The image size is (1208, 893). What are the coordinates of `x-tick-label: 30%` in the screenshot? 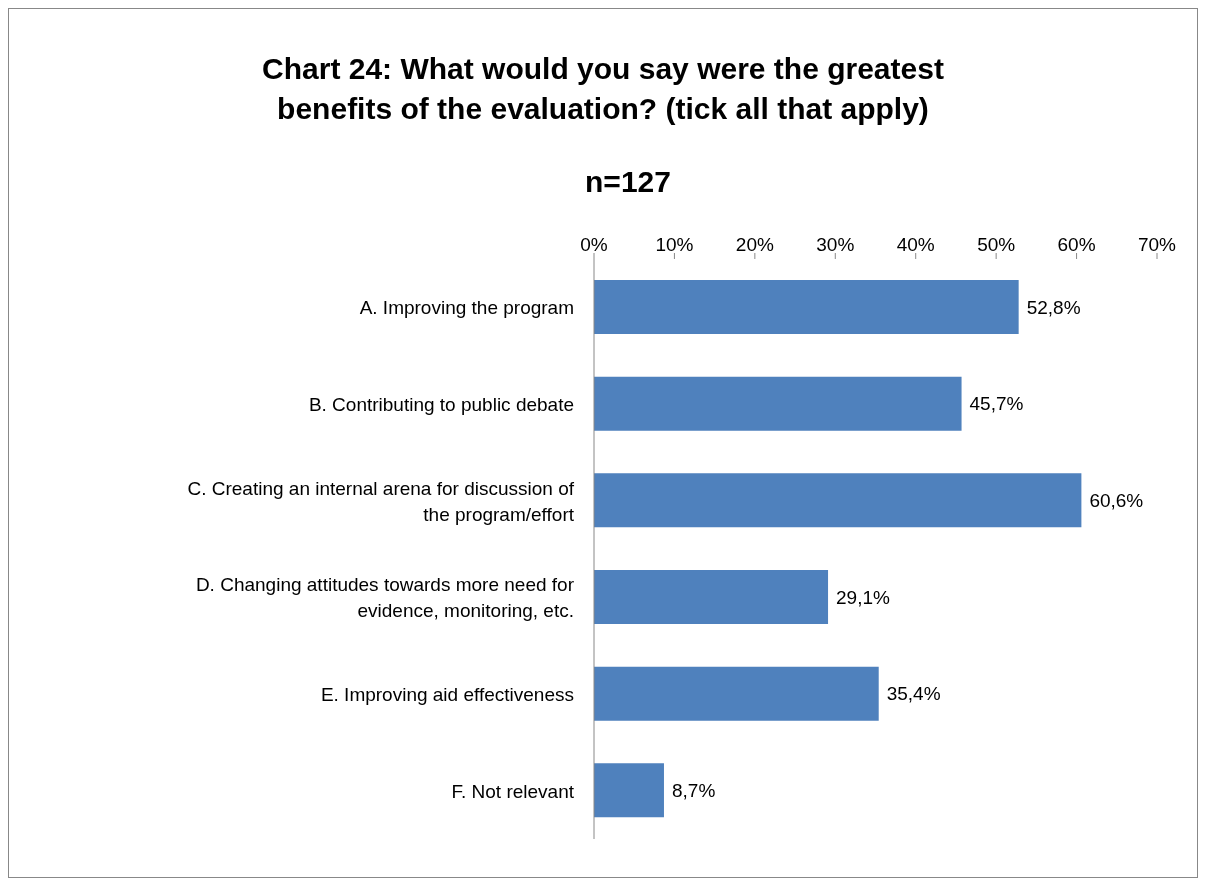 It's located at (835, 244).